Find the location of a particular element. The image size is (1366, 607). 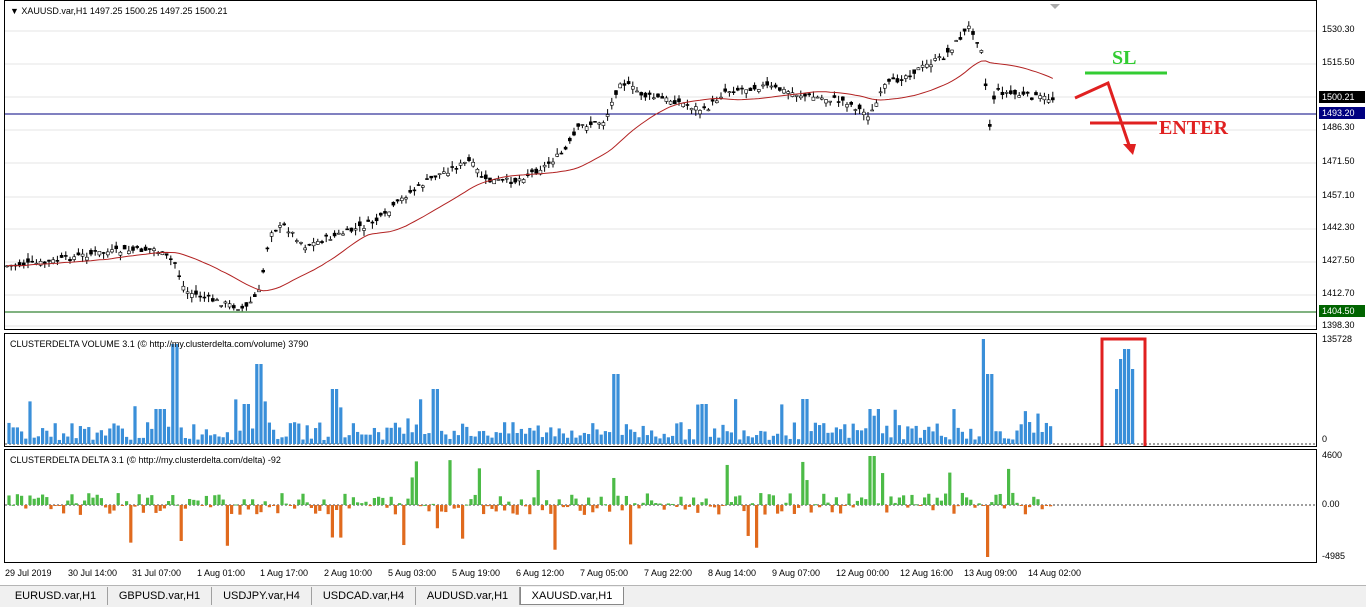

time-axis-label: 30 Jul 14:00 is located at coordinates (93, 573).